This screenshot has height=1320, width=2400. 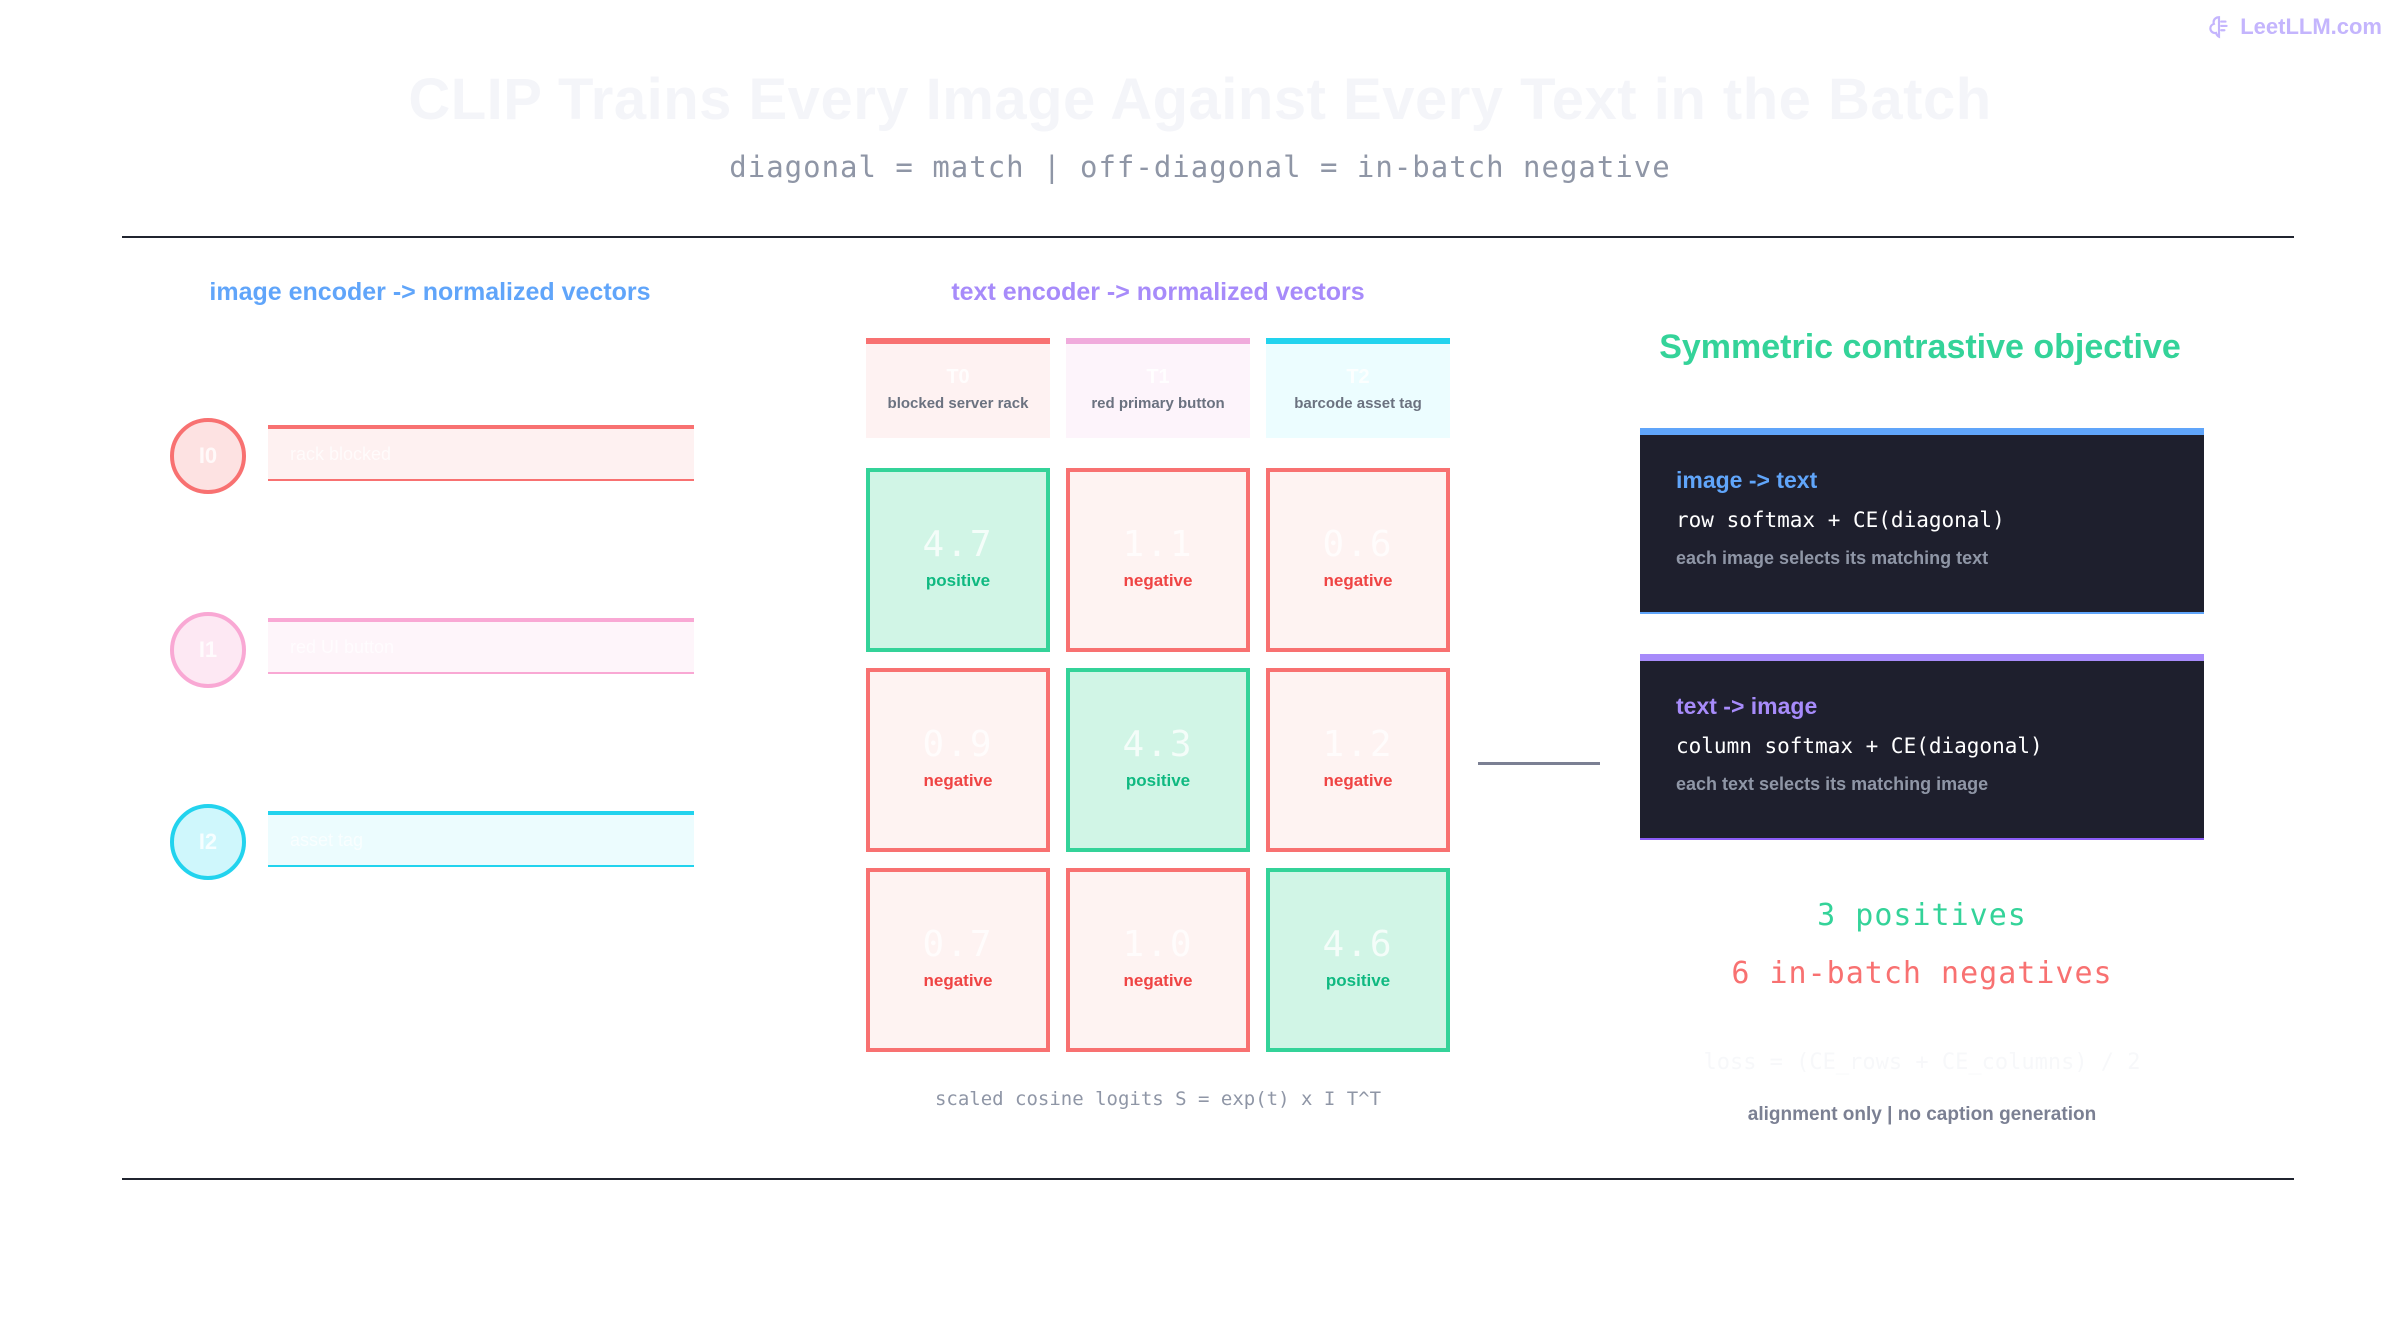 I want to click on matrix-cell: 1.0 negative, so click(x=1158, y=960).